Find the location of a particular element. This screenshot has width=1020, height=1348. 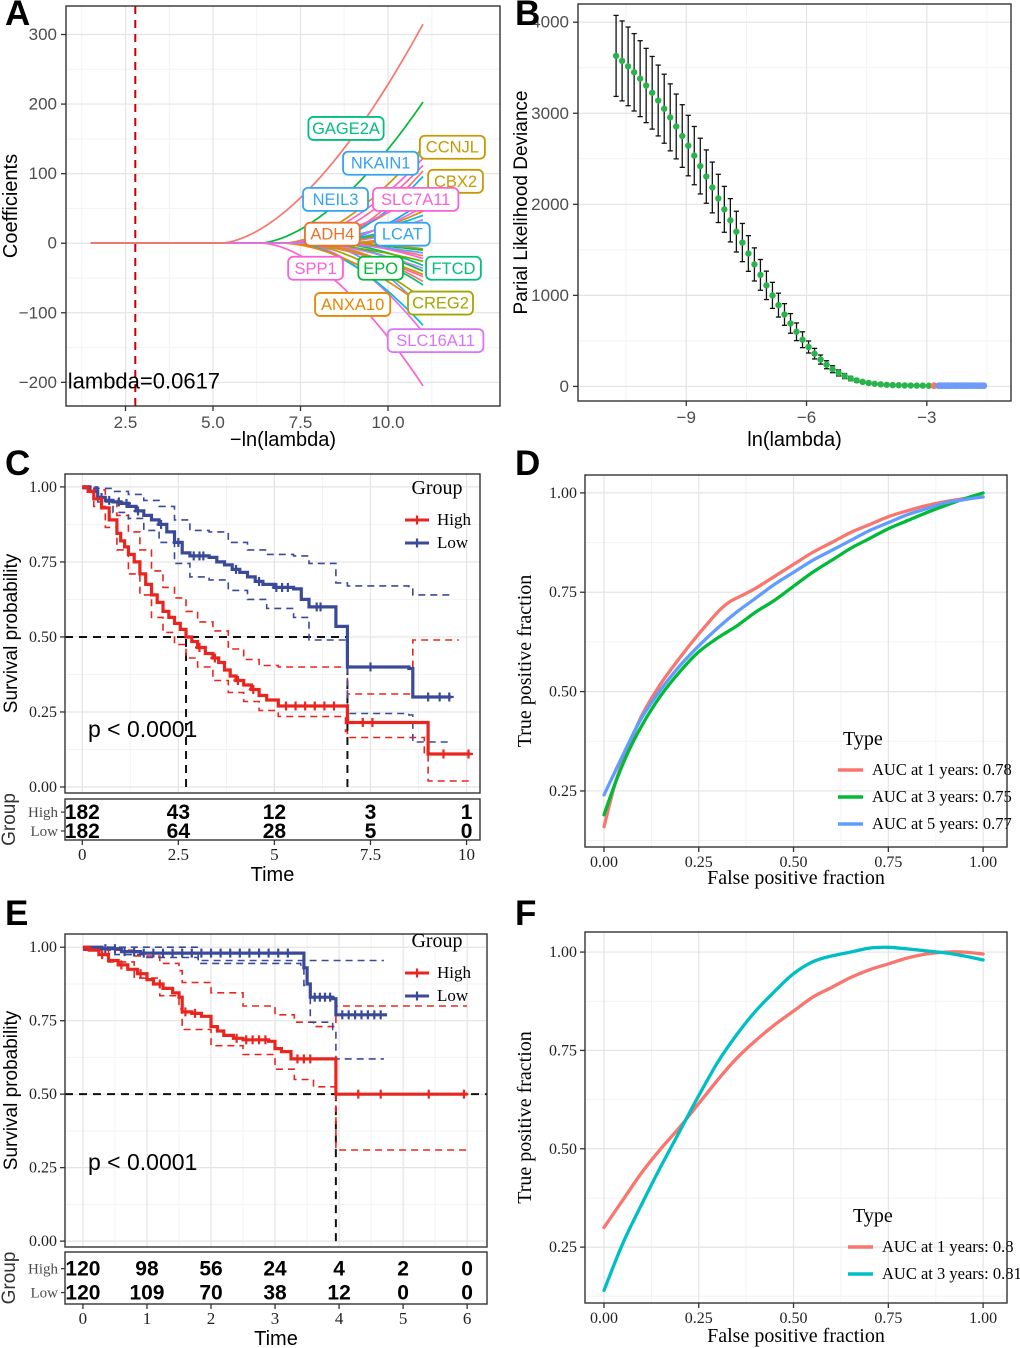

svg-text: 3000 is located at coordinates (550, 113).